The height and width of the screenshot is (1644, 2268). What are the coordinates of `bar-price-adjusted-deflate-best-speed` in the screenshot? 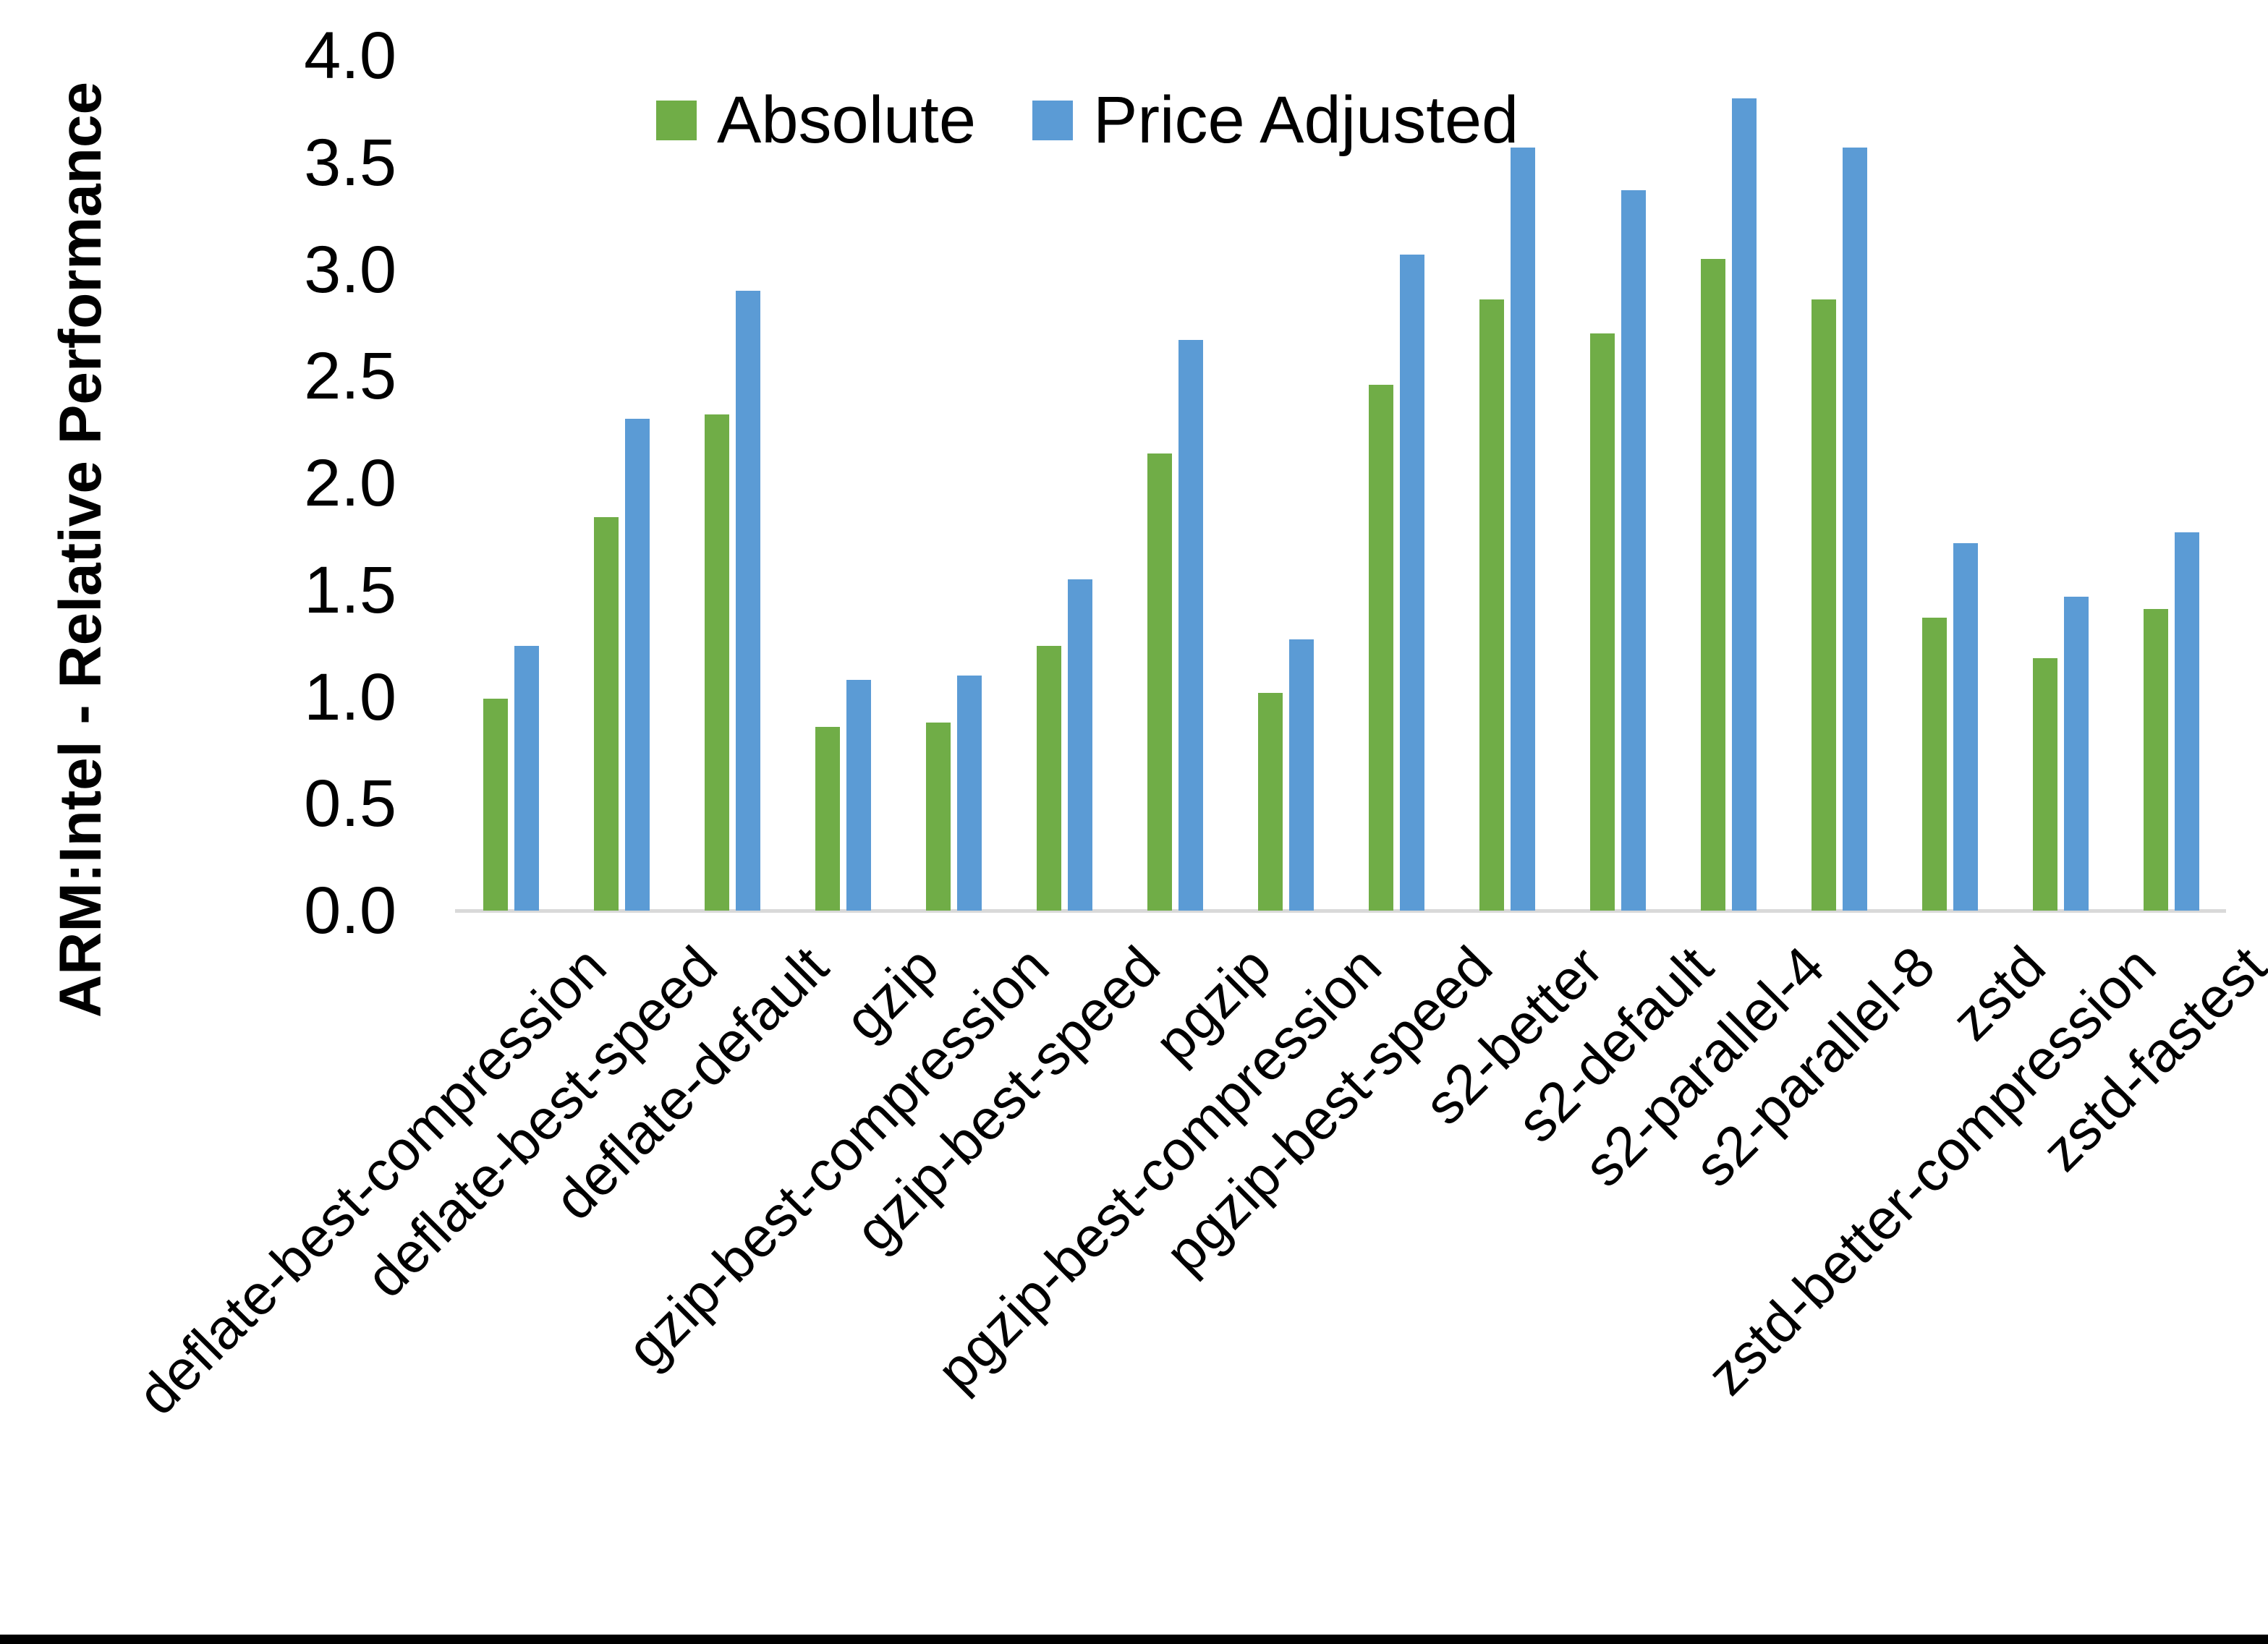 It's located at (637, 665).